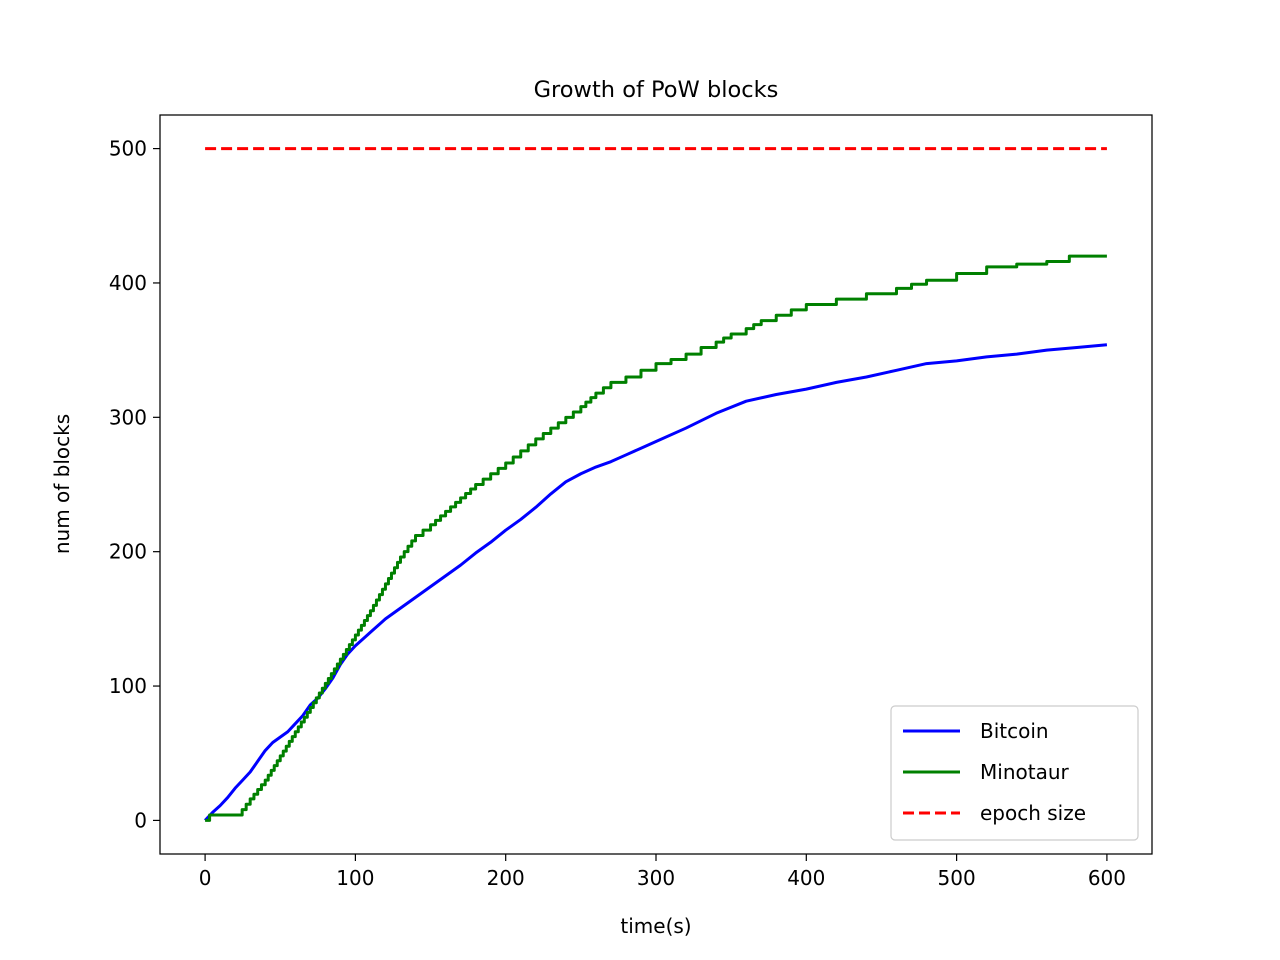 Image resolution: width=1280 pixels, height=960 pixels. What do you see at coordinates (957, 878) in the screenshot?
I see `x-tick-label: 500` at bounding box center [957, 878].